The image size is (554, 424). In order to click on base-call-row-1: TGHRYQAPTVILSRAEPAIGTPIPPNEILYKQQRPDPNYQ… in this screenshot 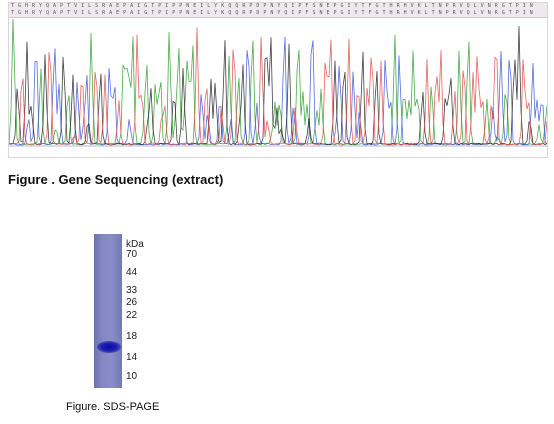, I will do `click(274, 6)`.